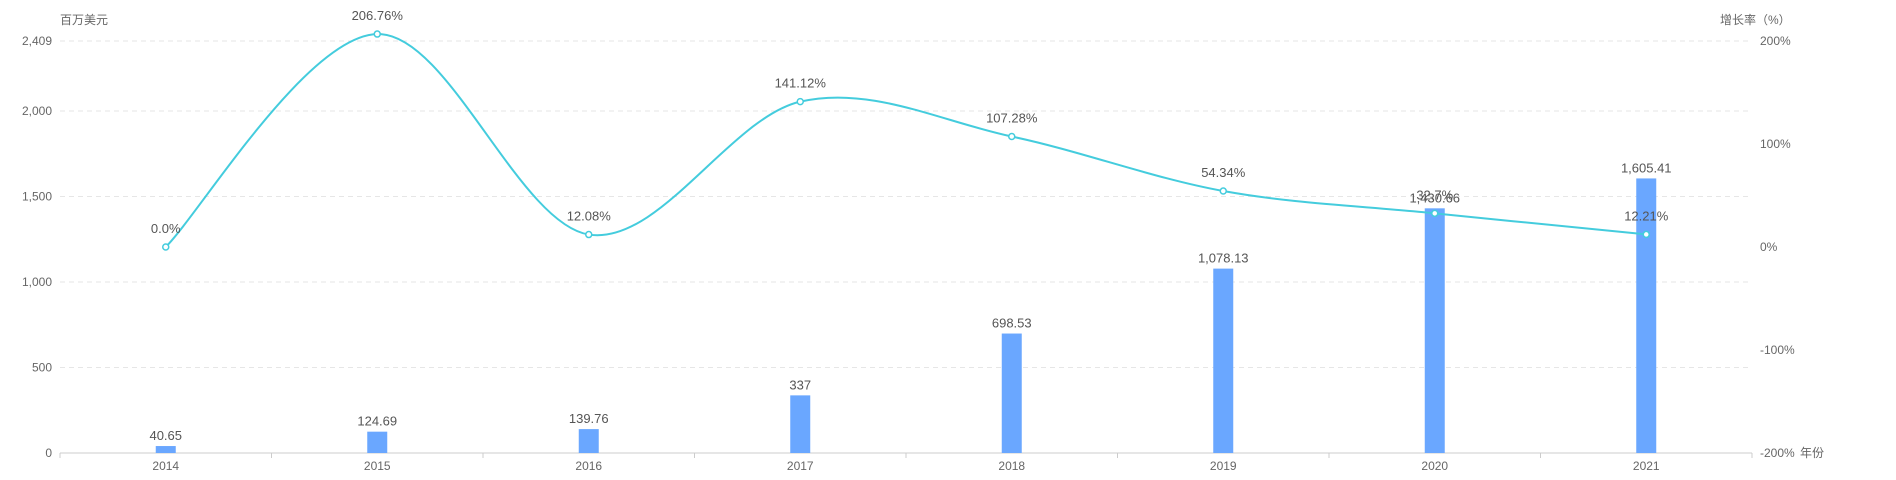 This screenshot has width=1896, height=480. What do you see at coordinates (1011, 466) in the screenshot?
I see `x-tick-label: 2018` at bounding box center [1011, 466].